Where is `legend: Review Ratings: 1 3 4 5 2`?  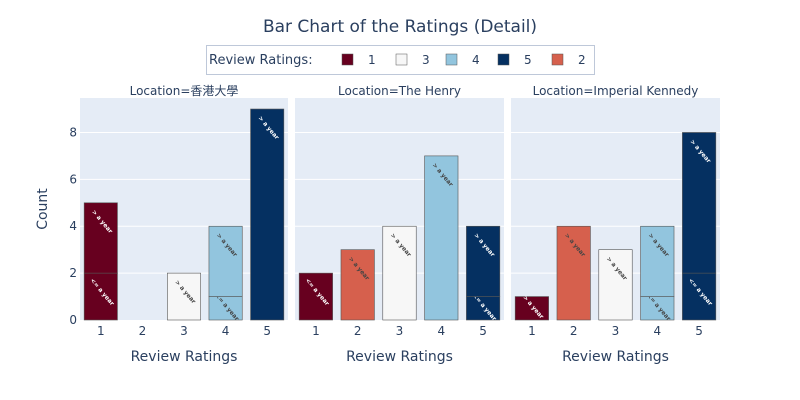
legend: Review Ratings: 1 3 4 5 2 is located at coordinates (400, 60).